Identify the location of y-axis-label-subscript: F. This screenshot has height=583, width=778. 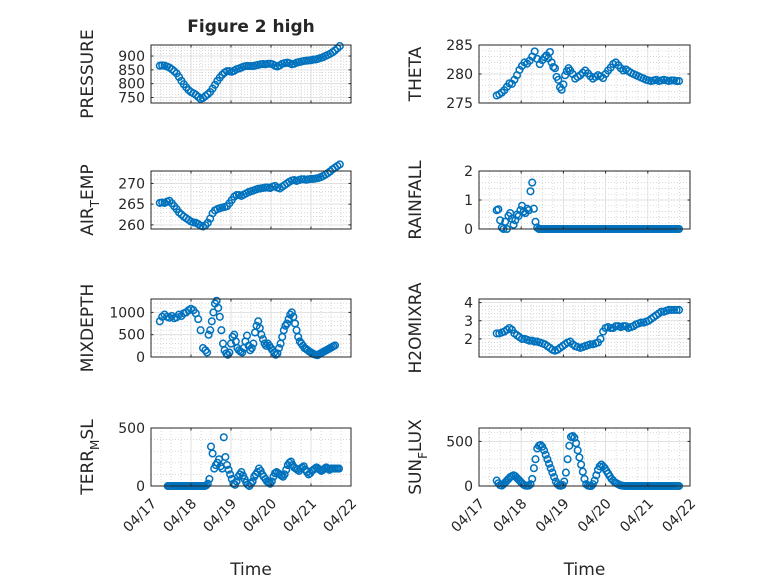
(423, 455).